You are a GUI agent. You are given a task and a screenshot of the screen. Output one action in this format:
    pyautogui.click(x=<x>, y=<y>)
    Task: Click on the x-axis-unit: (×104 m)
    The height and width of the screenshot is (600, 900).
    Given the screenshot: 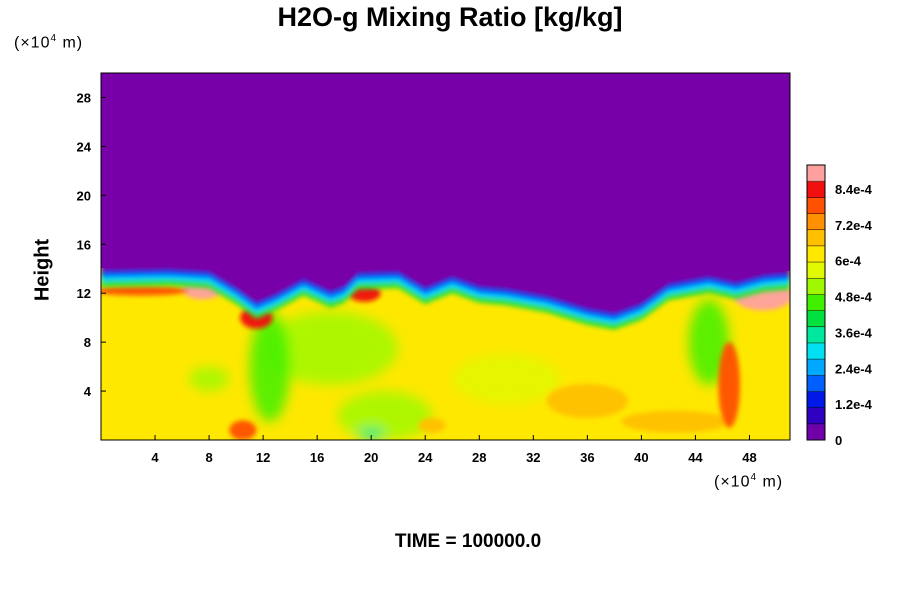 What is the action you would take?
    pyautogui.click(x=749, y=481)
    